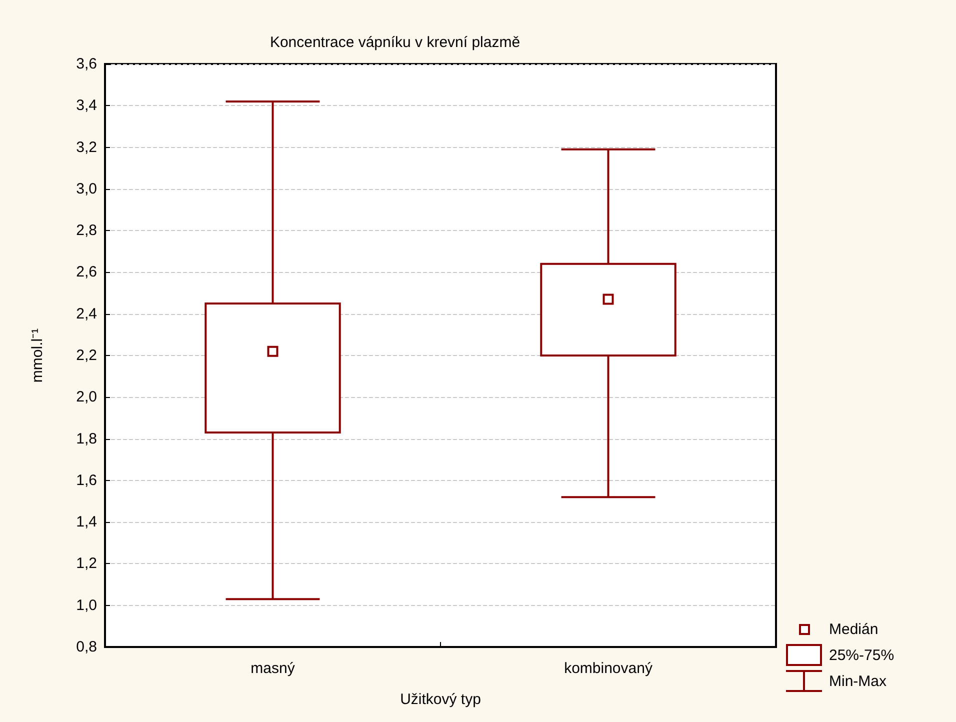  I want to click on y-tick-label: 1,0, so click(86, 605).